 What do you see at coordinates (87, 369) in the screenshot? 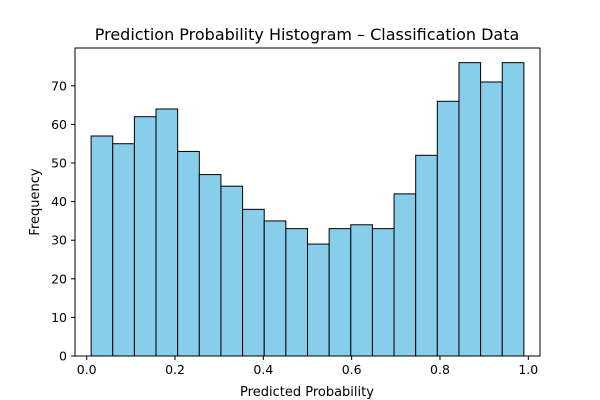
I see `x-tick-label: 0.0` at bounding box center [87, 369].